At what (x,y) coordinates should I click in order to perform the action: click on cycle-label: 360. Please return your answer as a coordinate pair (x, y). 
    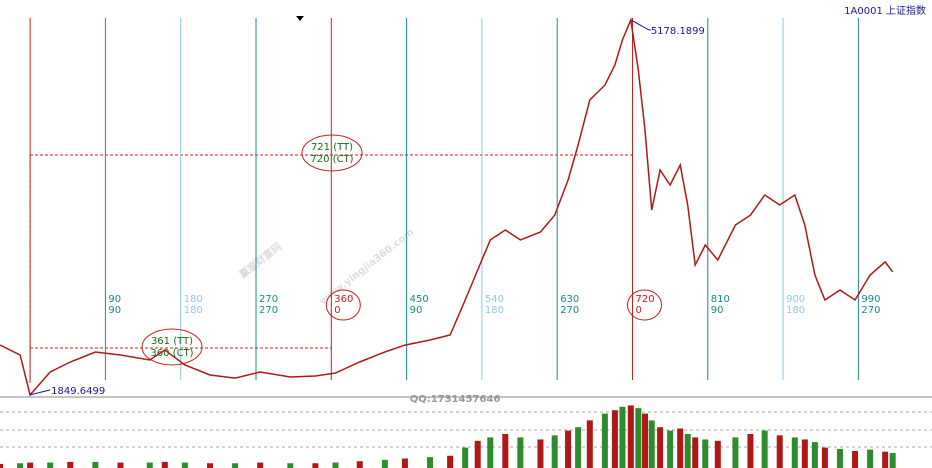
    Looking at the image, I should click on (343, 299).